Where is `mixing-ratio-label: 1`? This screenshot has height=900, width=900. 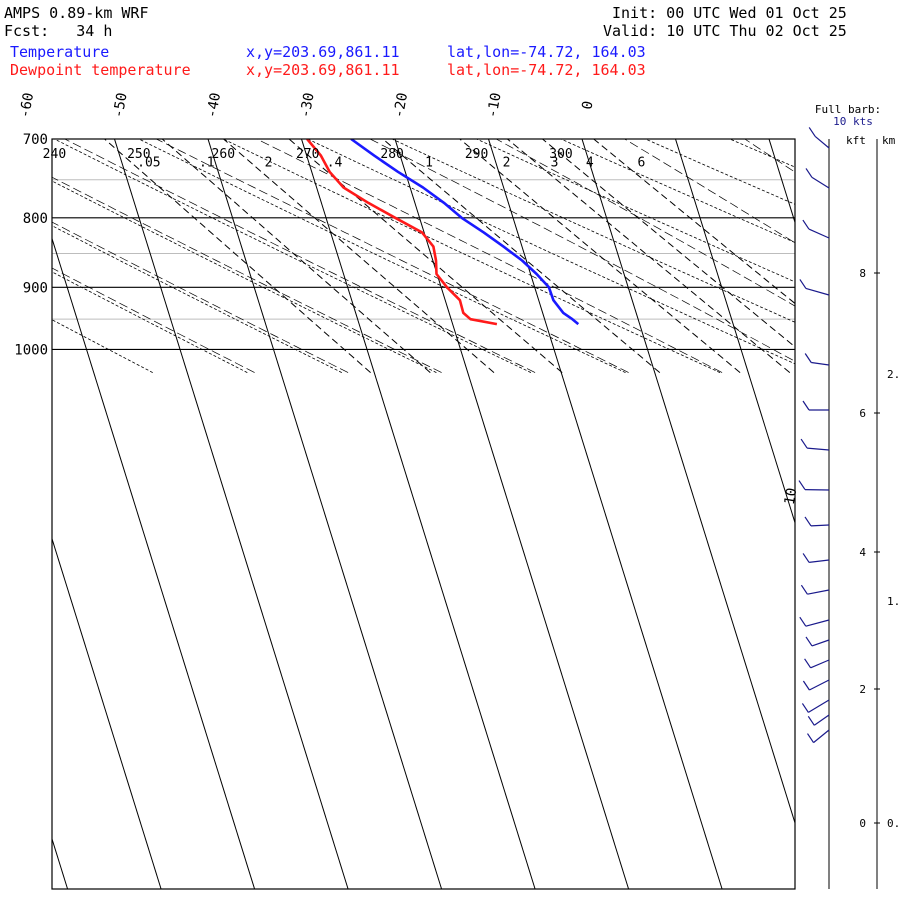
mixing-ratio-label: 1 is located at coordinates (429, 163).